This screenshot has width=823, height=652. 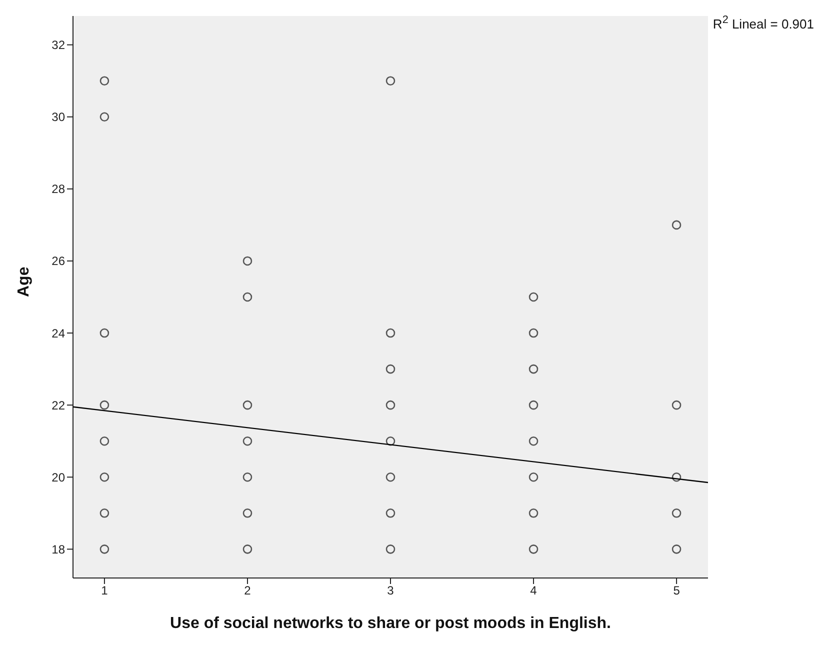 I want to click on y-tick-label: 18, so click(x=59, y=549).